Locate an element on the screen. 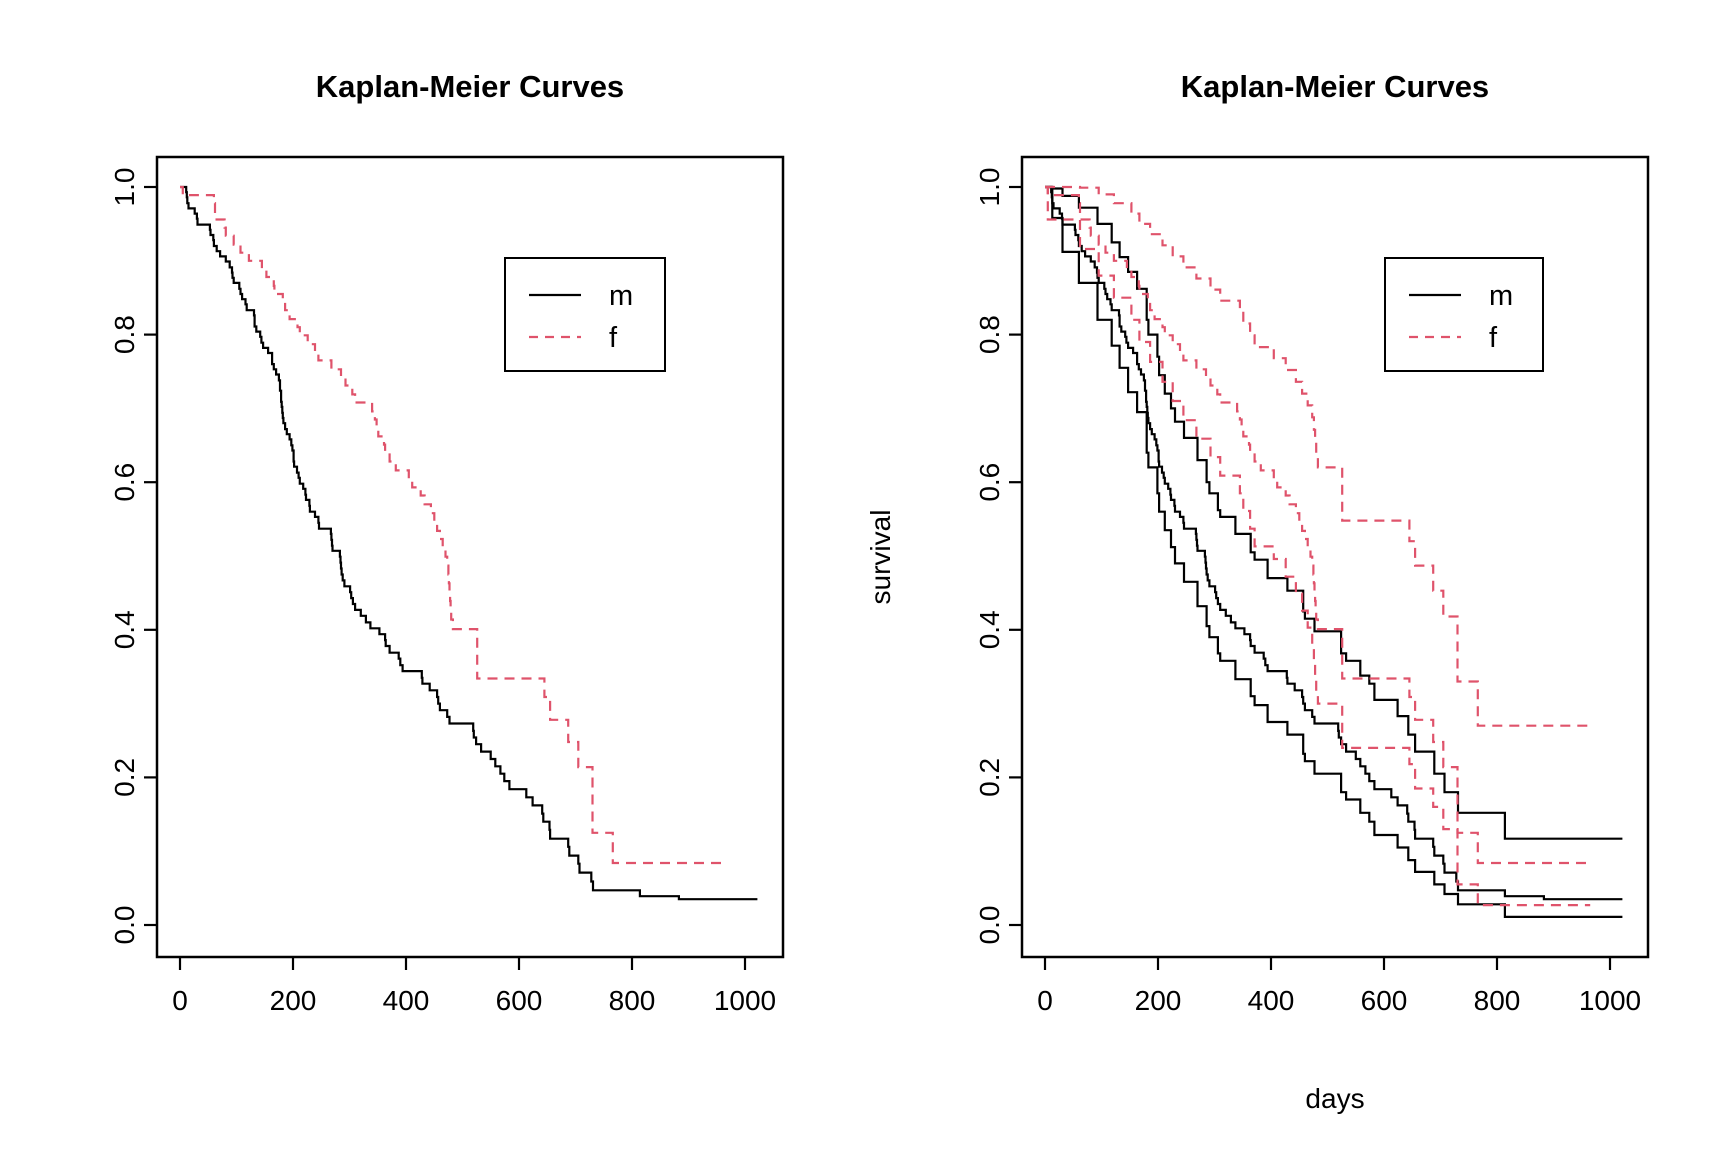  left-plot-title: Kaplan-Meier Curves is located at coordinates (470, 86).